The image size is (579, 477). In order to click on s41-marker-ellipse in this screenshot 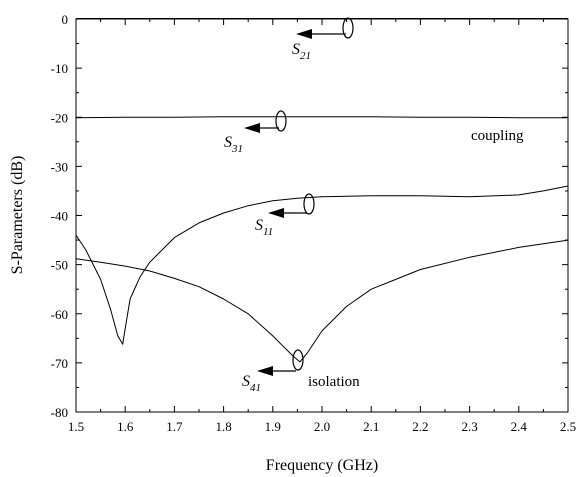, I will do `click(298, 360)`.